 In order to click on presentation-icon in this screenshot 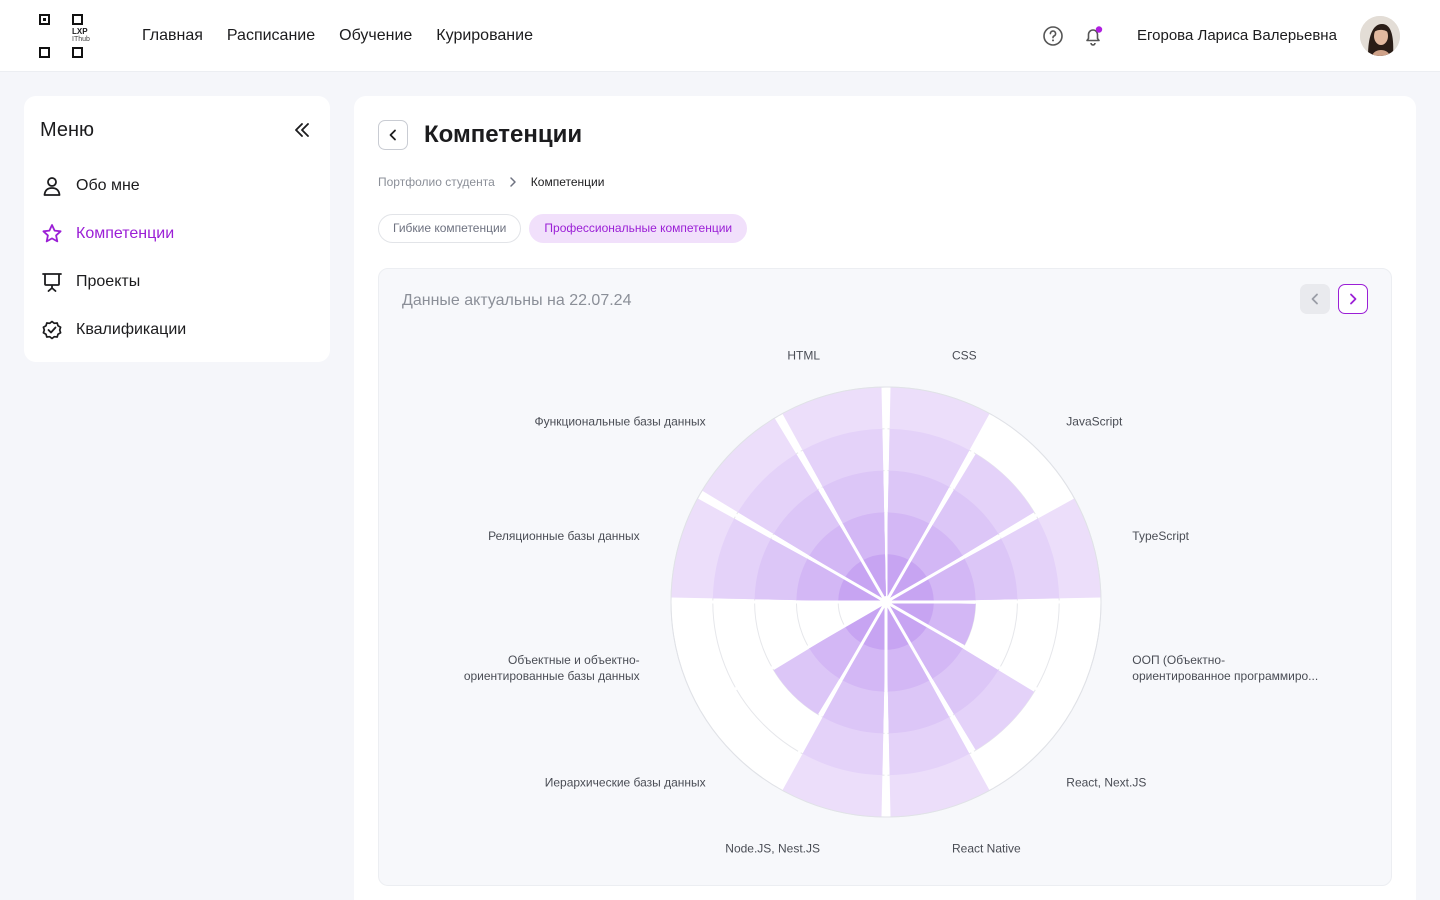, I will do `click(52, 282)`.